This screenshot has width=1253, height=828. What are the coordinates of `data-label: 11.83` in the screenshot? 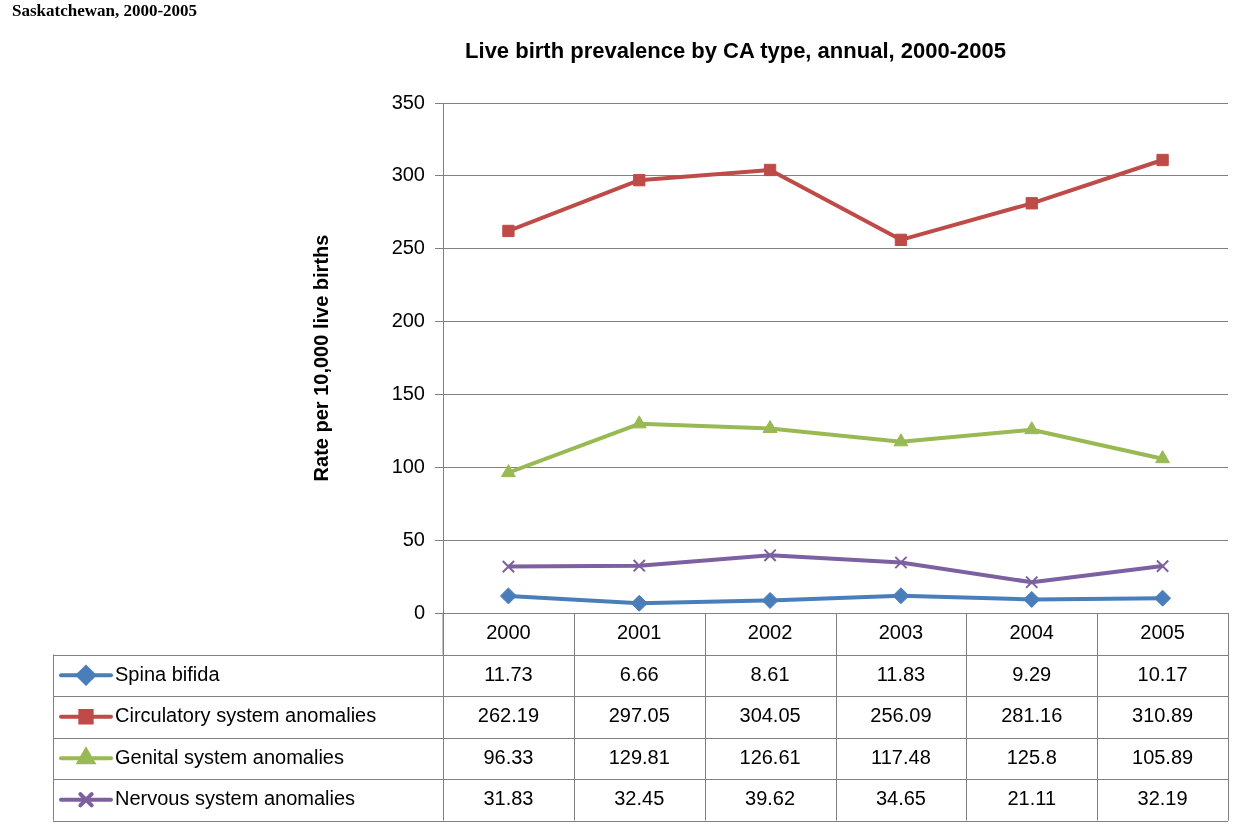 It's located at (901, 673).